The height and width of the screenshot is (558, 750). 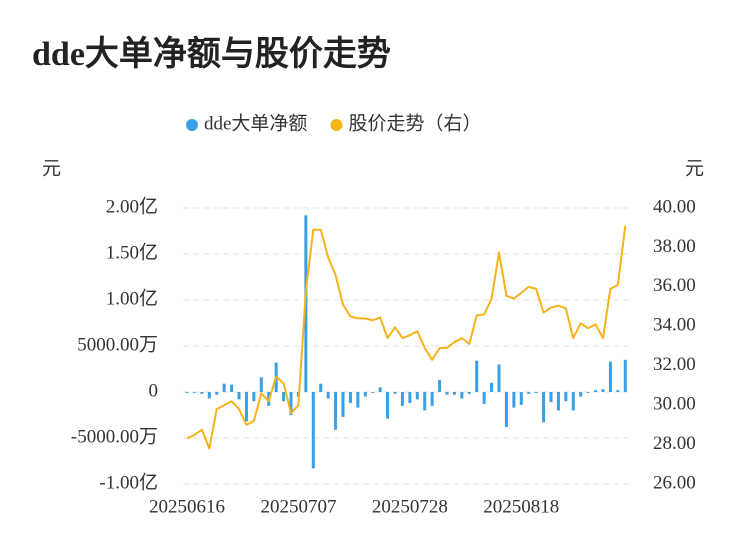 I want to click on y2-tick-label: 28.00, so click(x=674, y=443).